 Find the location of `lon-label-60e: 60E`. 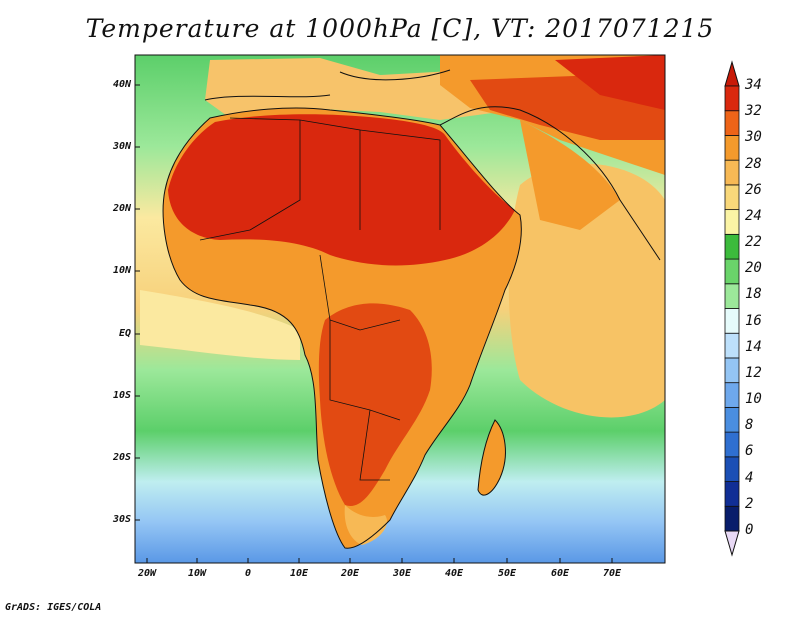

lon-label-60e: 60E is located at coordinates (560, 573).